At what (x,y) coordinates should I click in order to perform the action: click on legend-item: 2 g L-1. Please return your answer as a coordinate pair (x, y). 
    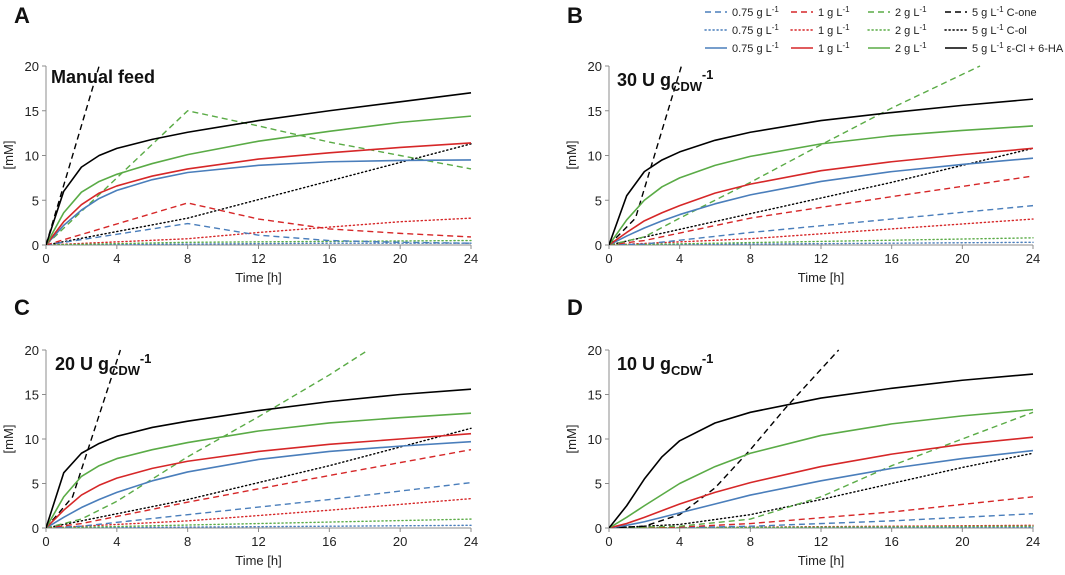
    Looking at the image, I should click on (897, 12).